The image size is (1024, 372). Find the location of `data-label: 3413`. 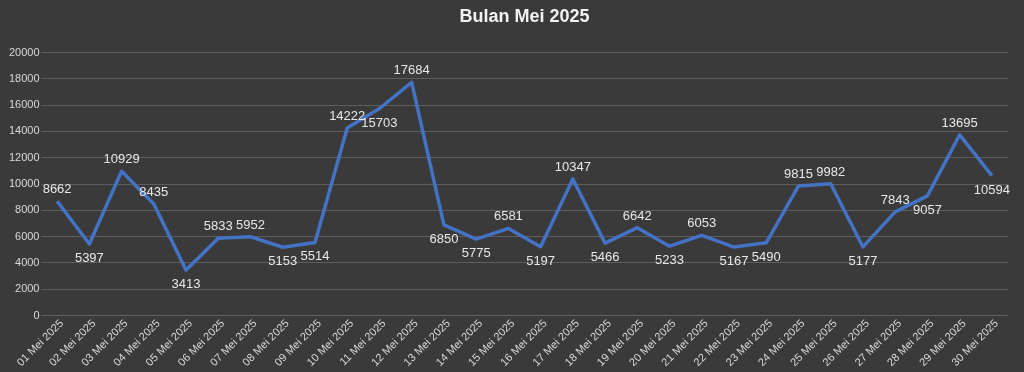

data-label: 3413 is located at coordinates (186, 284).